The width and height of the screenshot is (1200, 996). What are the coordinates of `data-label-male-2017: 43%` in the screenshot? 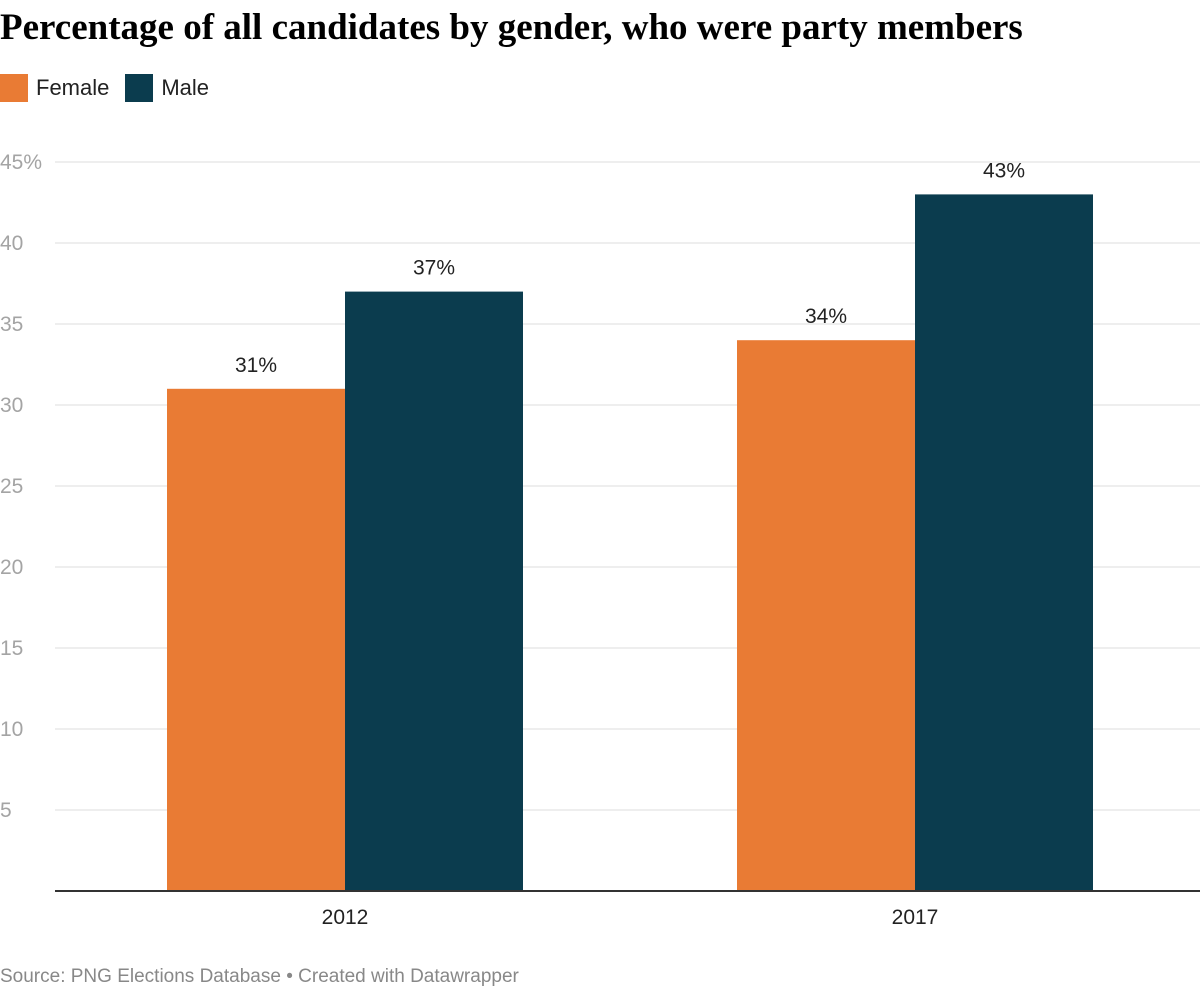 It's located at (1004, 170).